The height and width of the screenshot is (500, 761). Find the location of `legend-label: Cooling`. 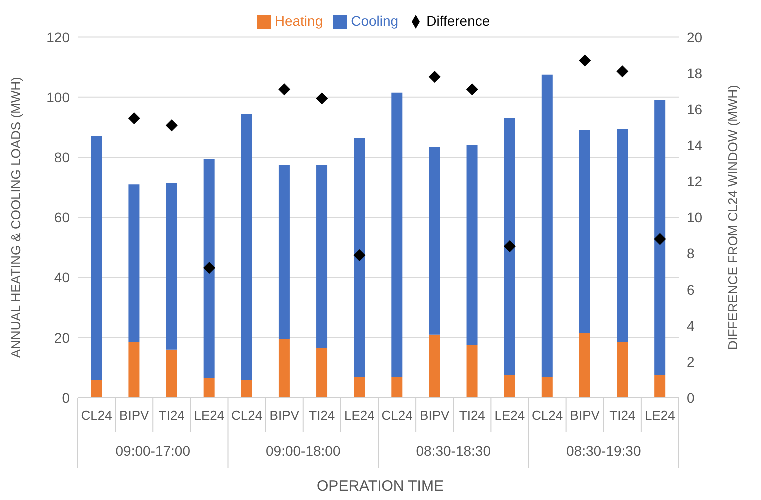

legend-label: Cooling is located at coordinates (375, 21).